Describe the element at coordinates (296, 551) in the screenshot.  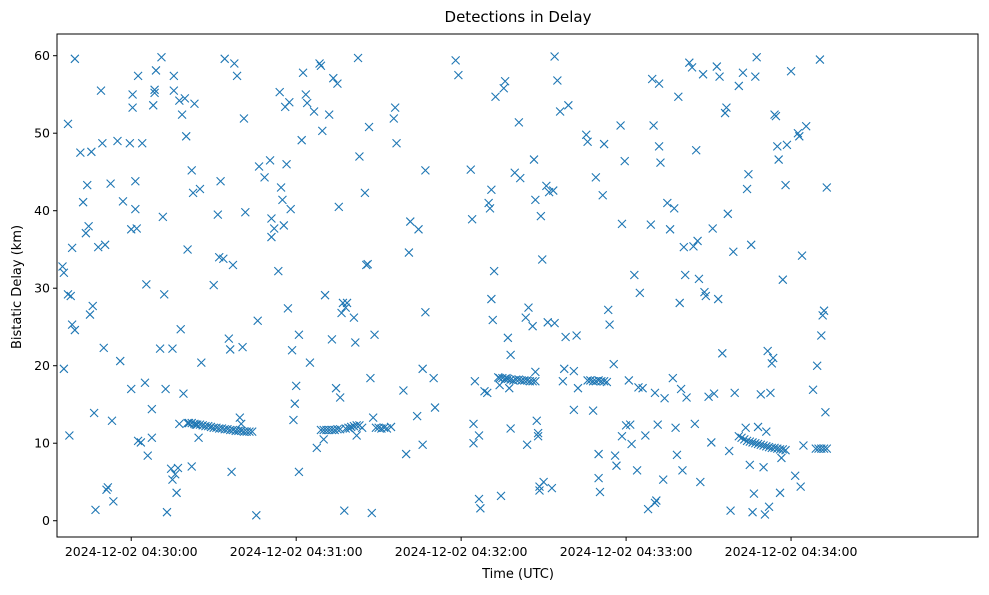
I see `x-tick-label: 2024-12-02 04:31:00` at that location.